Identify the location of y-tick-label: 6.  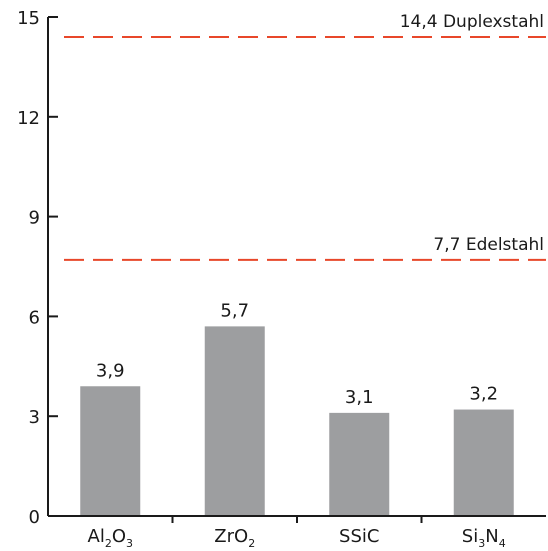
(34, 317).